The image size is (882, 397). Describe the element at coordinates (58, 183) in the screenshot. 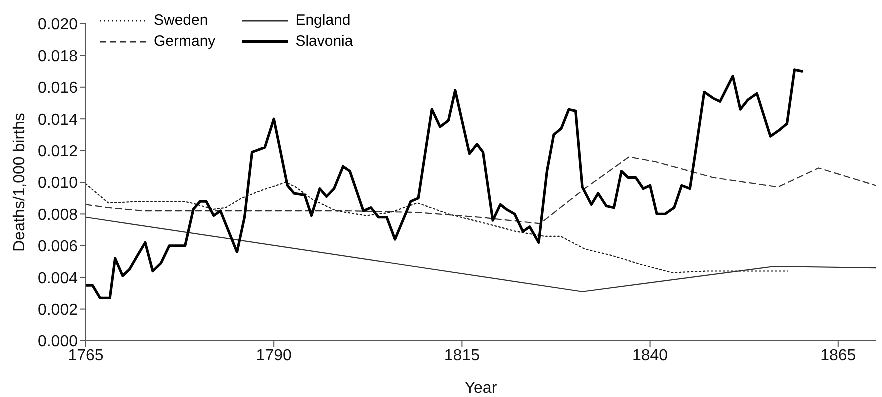

I see `y-tick-label: 0.010` at that location.